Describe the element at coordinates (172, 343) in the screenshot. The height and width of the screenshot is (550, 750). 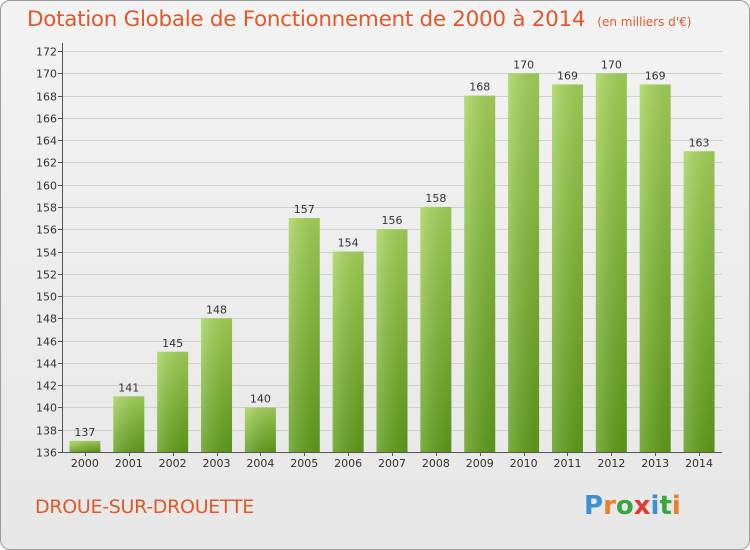
I see `value-label: 145` at that location.